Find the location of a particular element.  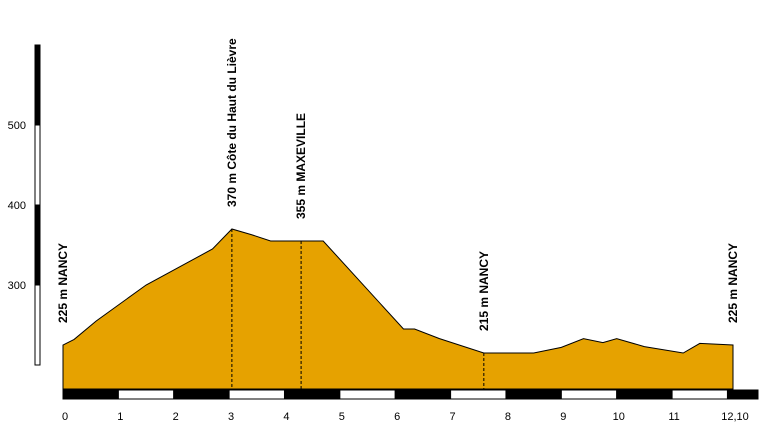

x-tick-label: 12,10 is located at coordinates (735, 417).